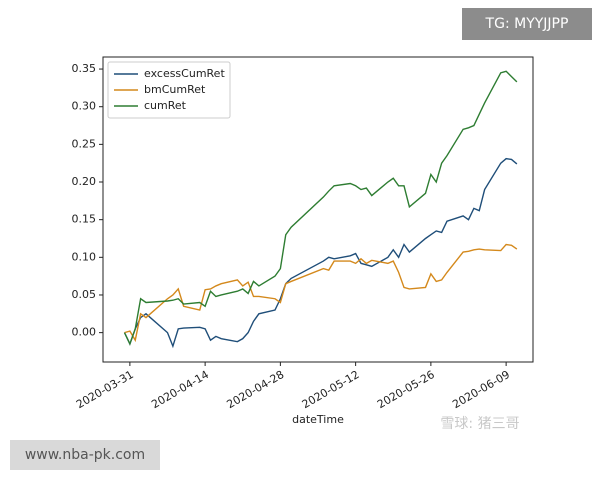 The image size is (600, 480). I want to click on y-tick-label: 0.30, so click(84, 106).